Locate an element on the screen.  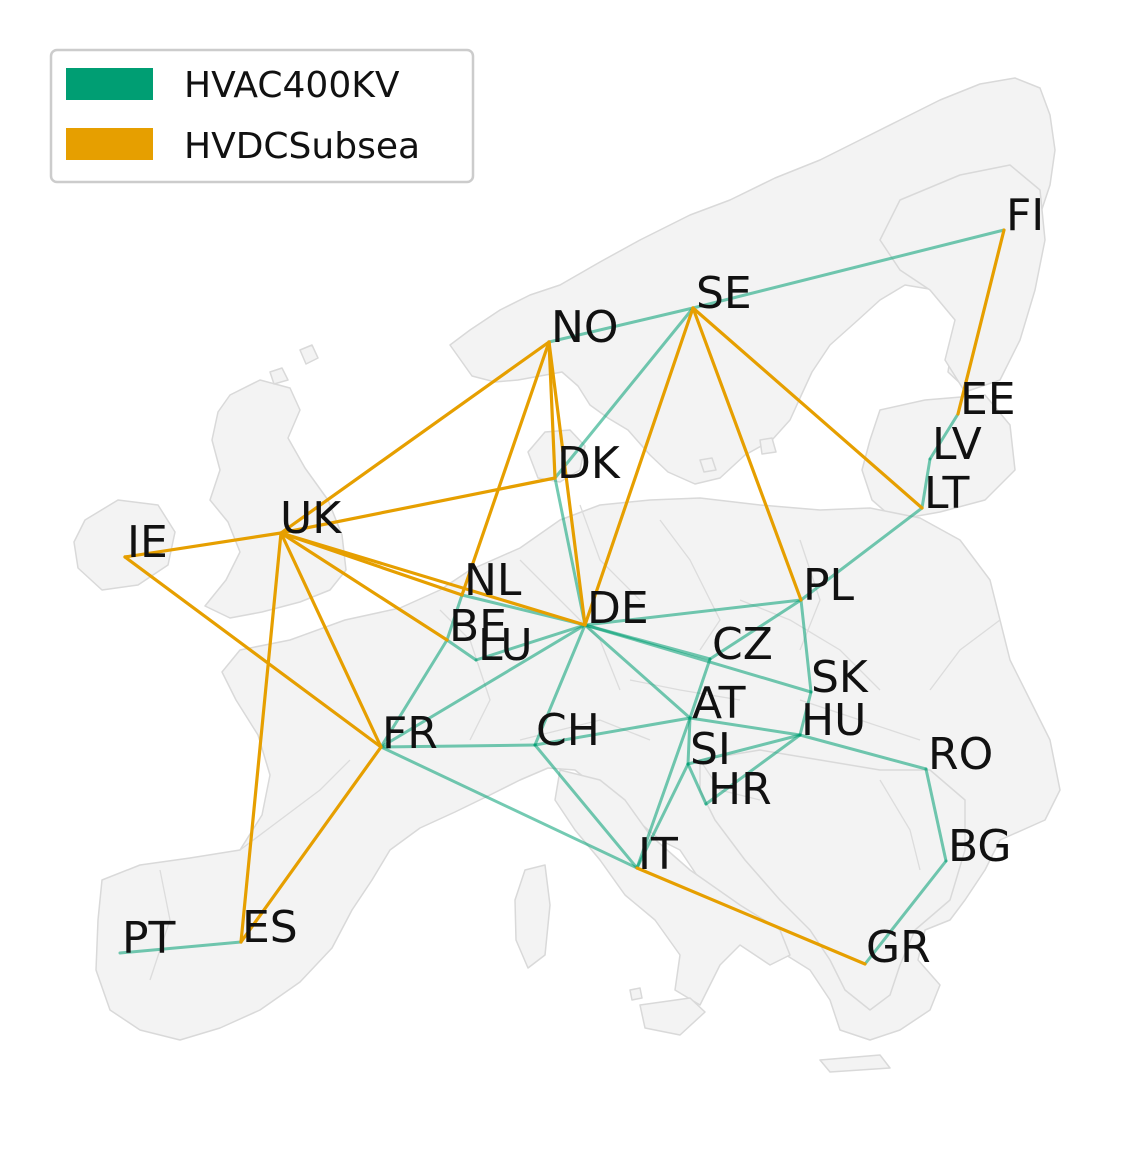
node-label-ie: IE is located at coordinates (147, 542).